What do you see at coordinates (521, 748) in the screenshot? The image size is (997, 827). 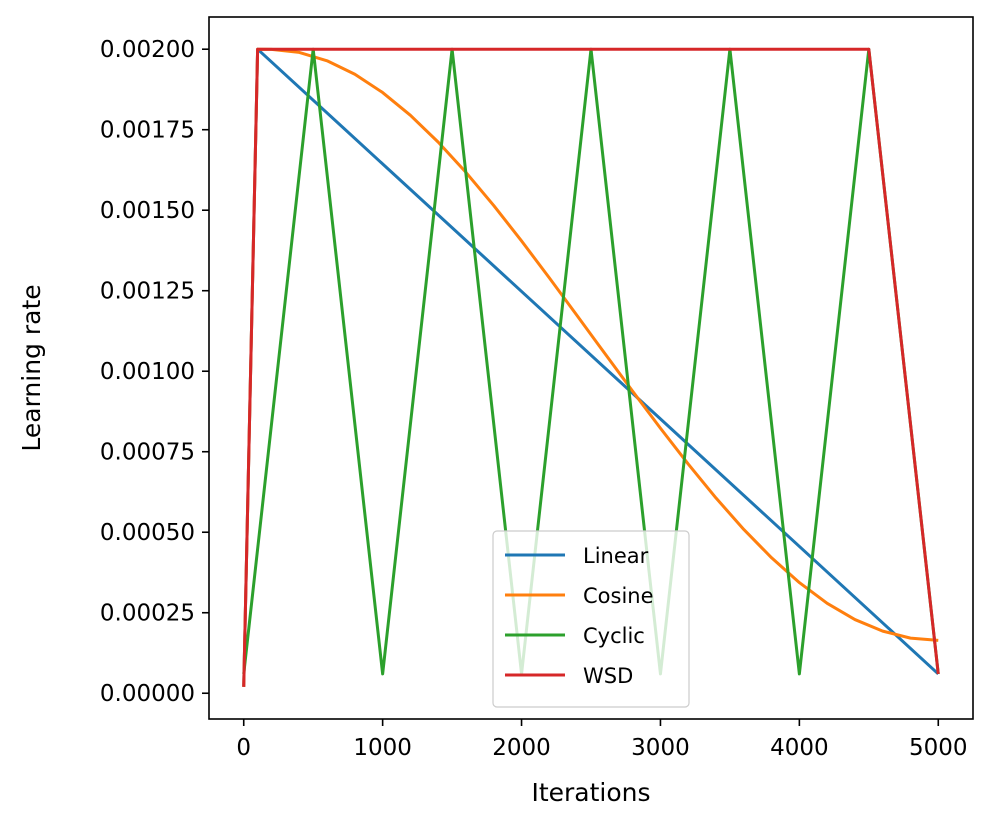 I see `x-tick-label: 2000` at bounding box center [521, 748].